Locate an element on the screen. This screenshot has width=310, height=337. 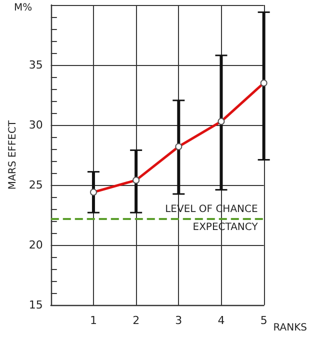
x-tick-label: 5 is located at coordinates (264, 320).